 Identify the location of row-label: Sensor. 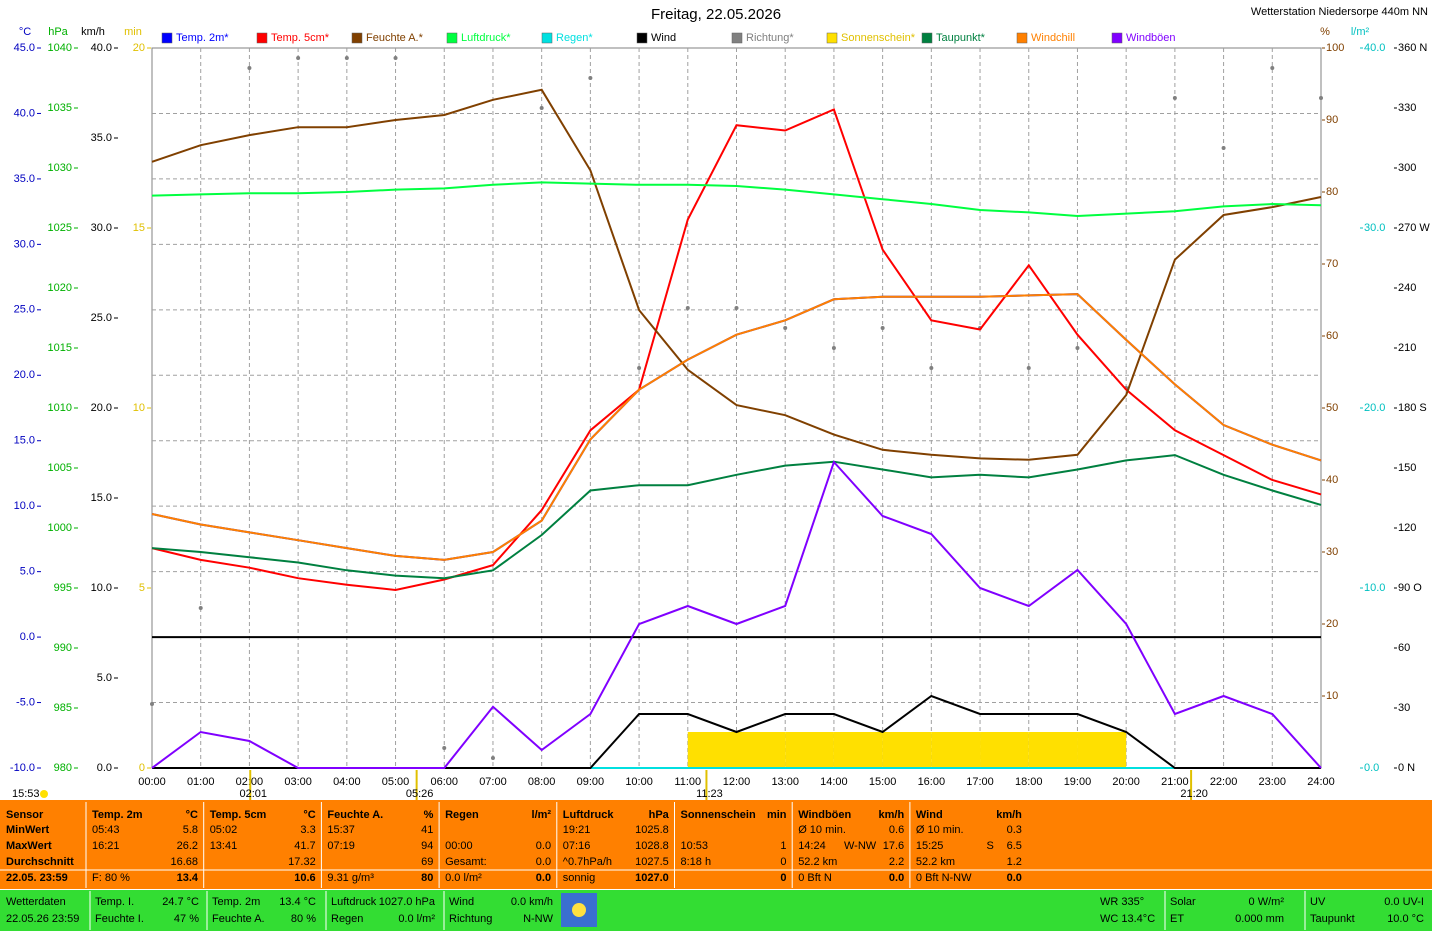
(25, 815).